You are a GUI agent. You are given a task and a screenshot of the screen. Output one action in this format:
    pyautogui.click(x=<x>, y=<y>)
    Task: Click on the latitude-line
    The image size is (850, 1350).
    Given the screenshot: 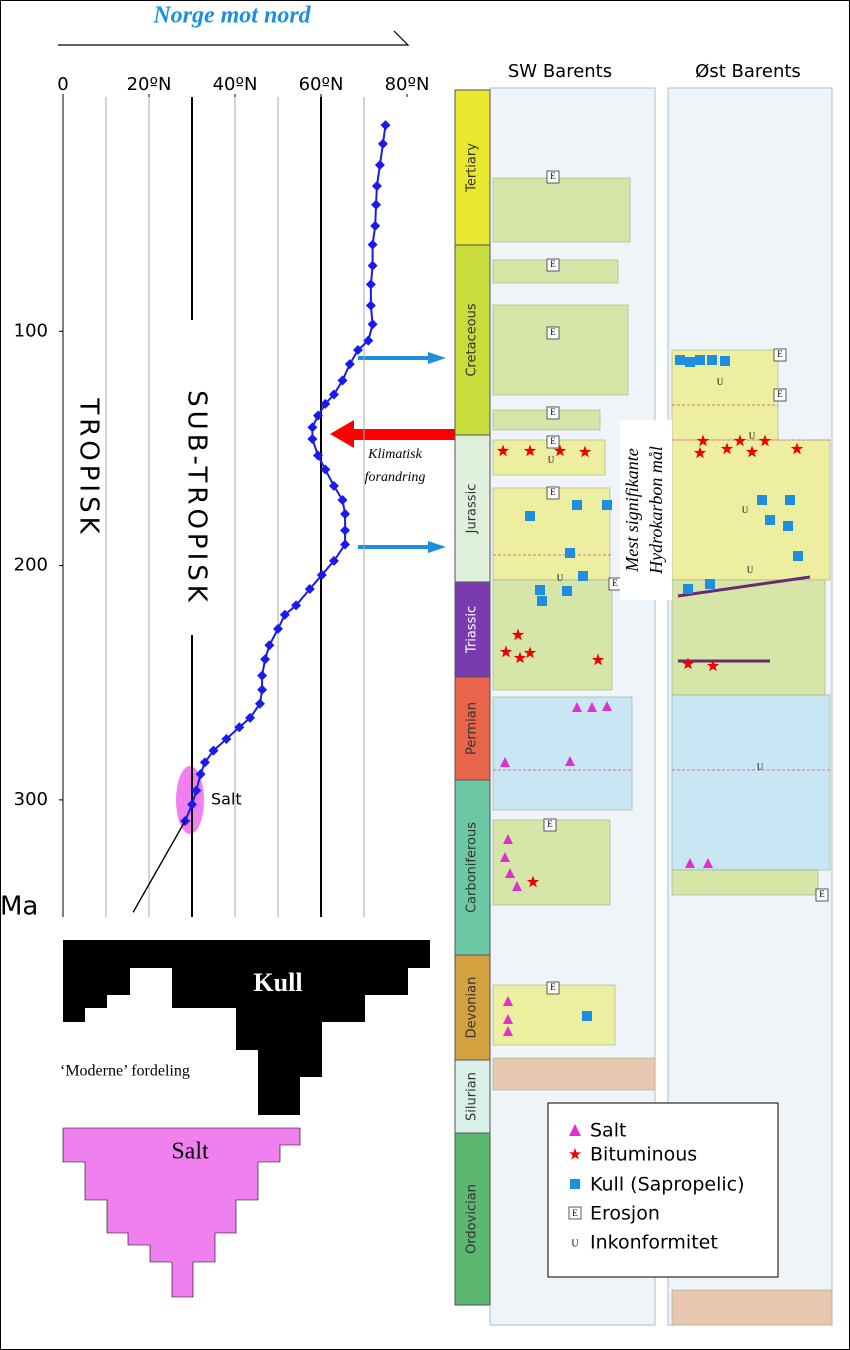 What is the action you would take?
    pyautogui.click(x=285, y=473)
    